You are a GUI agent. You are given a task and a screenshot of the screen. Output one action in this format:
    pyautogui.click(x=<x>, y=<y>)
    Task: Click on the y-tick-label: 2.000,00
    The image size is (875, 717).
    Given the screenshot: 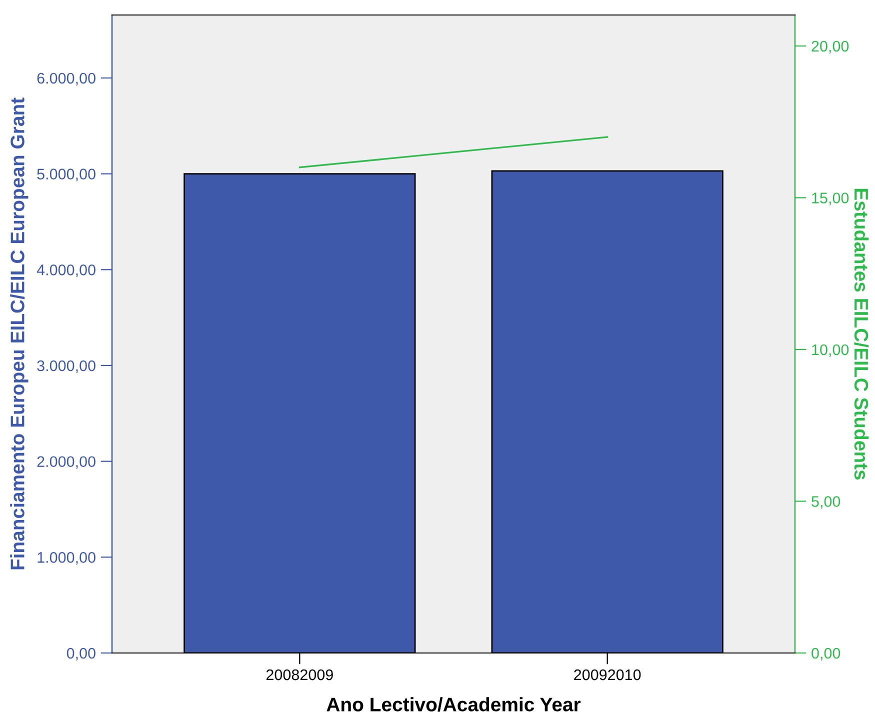 What is the action you would take?
    pyautogui.click(x=66, y=462)
    